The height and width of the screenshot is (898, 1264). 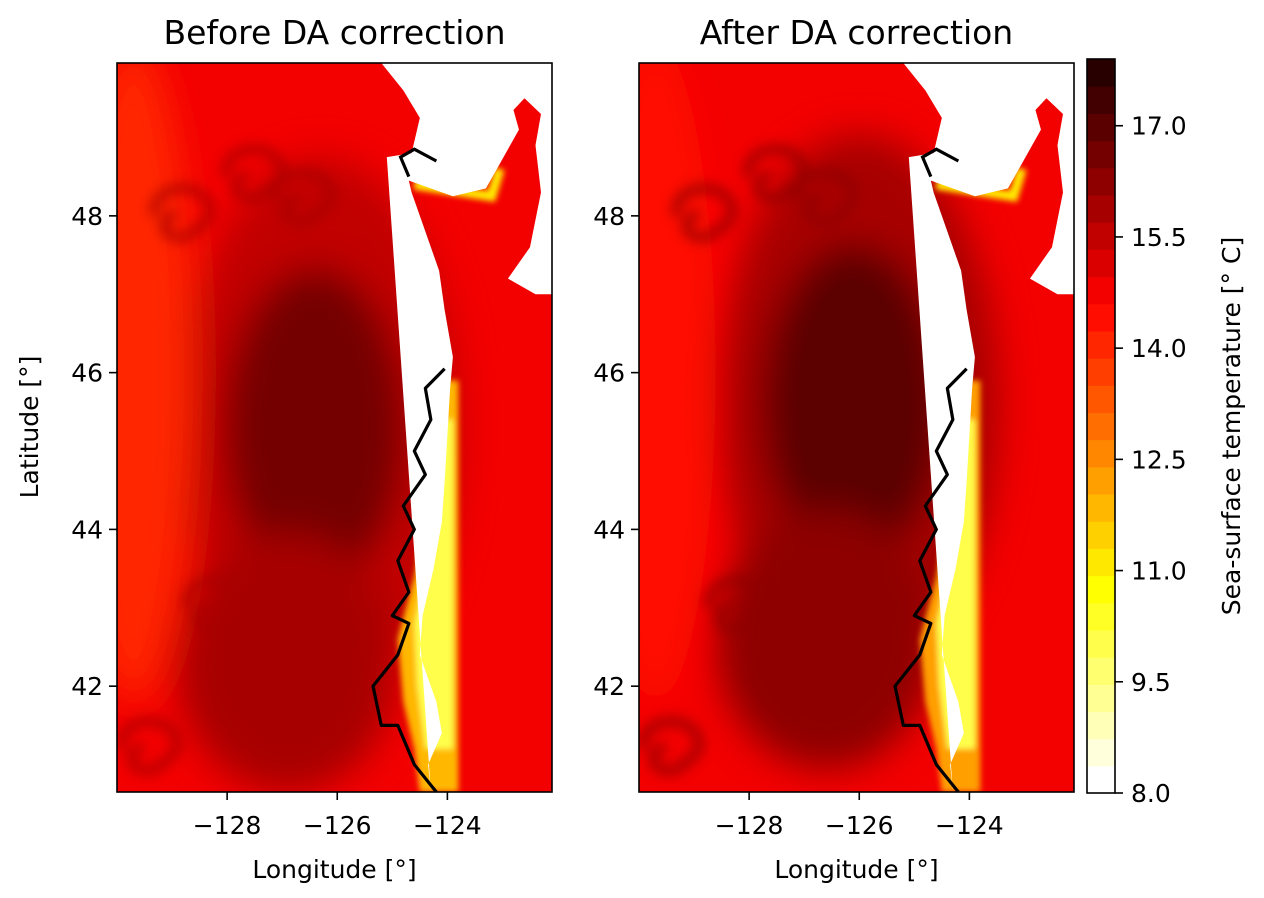 I want to click on colorbar-bands, so click(x=1101, y=426).